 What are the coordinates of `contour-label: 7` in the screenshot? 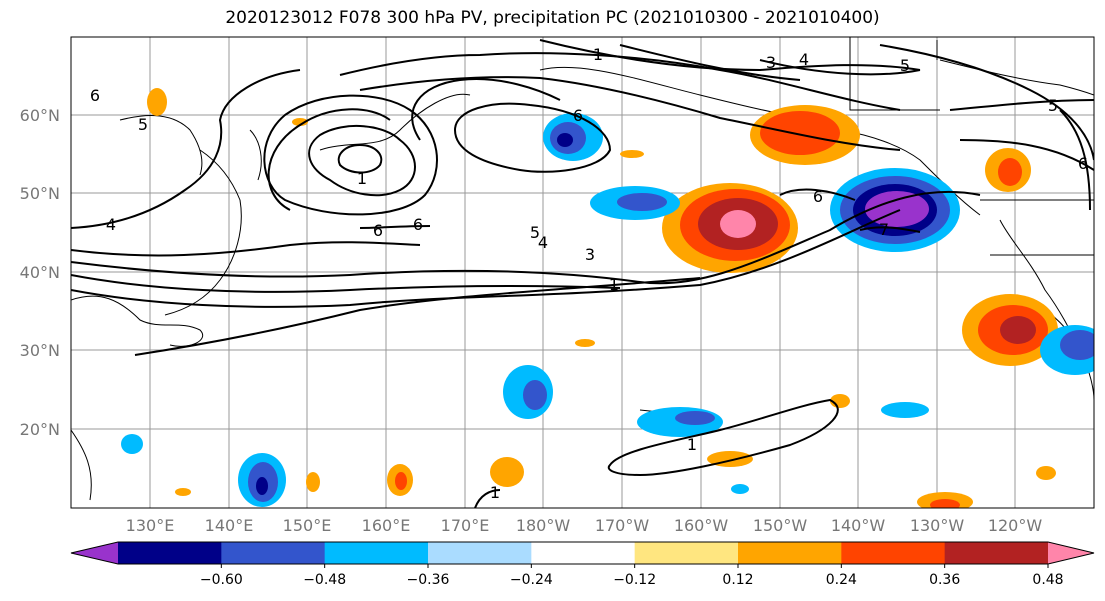 It's located at (884, 229).